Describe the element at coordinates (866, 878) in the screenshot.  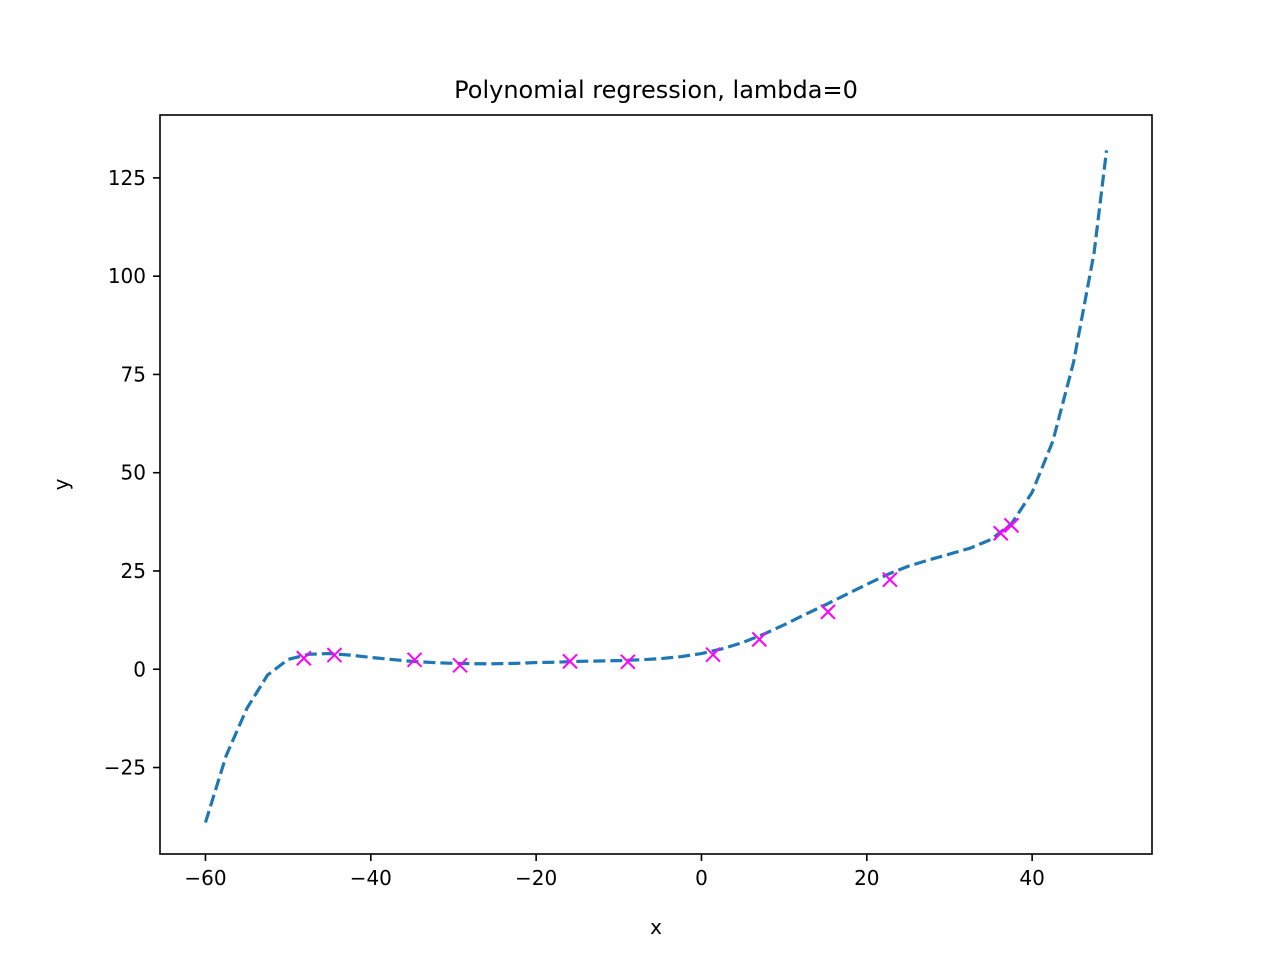
I see `x-tick-label: 20` at that location.